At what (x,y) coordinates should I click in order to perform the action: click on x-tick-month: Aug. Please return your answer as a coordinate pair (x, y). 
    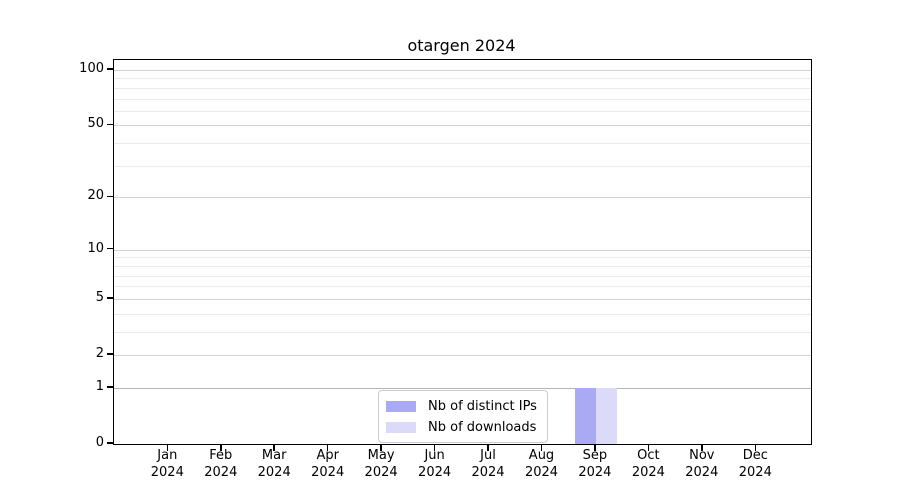
    Looking at the image, I should click on (541, 455).